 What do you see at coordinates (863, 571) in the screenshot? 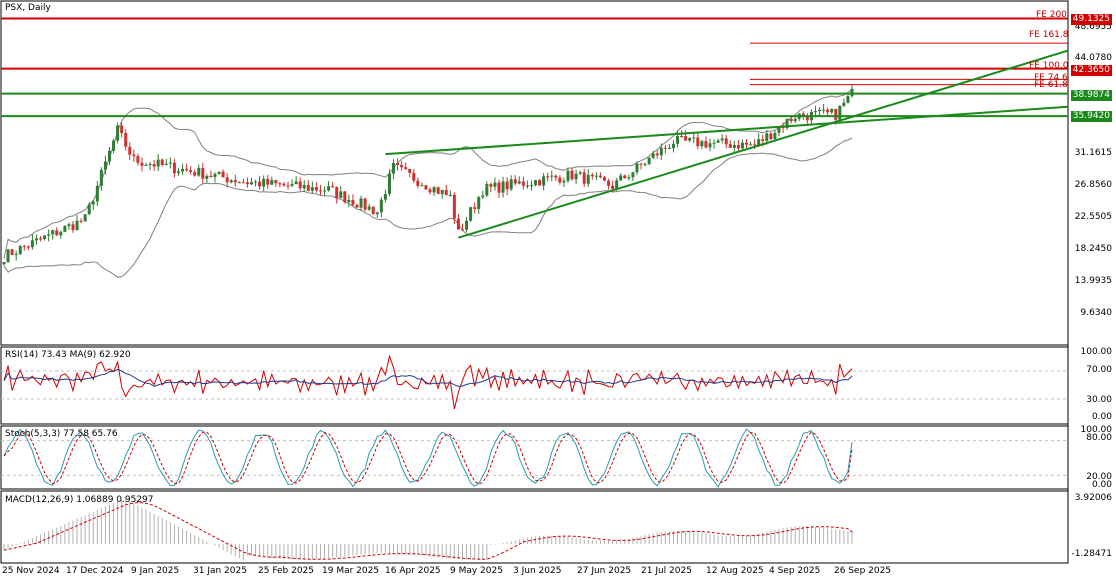
I see `x-tick-label: 26 Sep 2025` at bounding box center [863, 571].